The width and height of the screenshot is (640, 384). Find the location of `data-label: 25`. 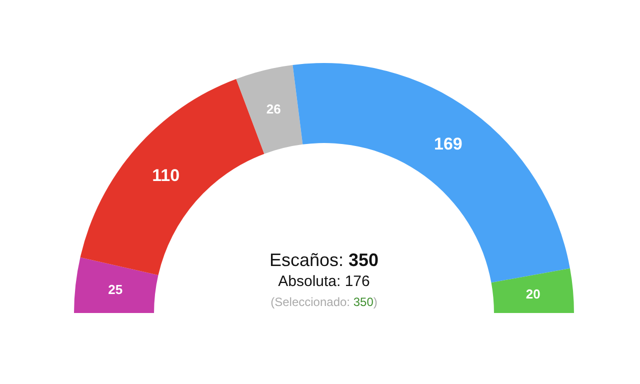

data-label: 25 is located at coordinates (115, 290).